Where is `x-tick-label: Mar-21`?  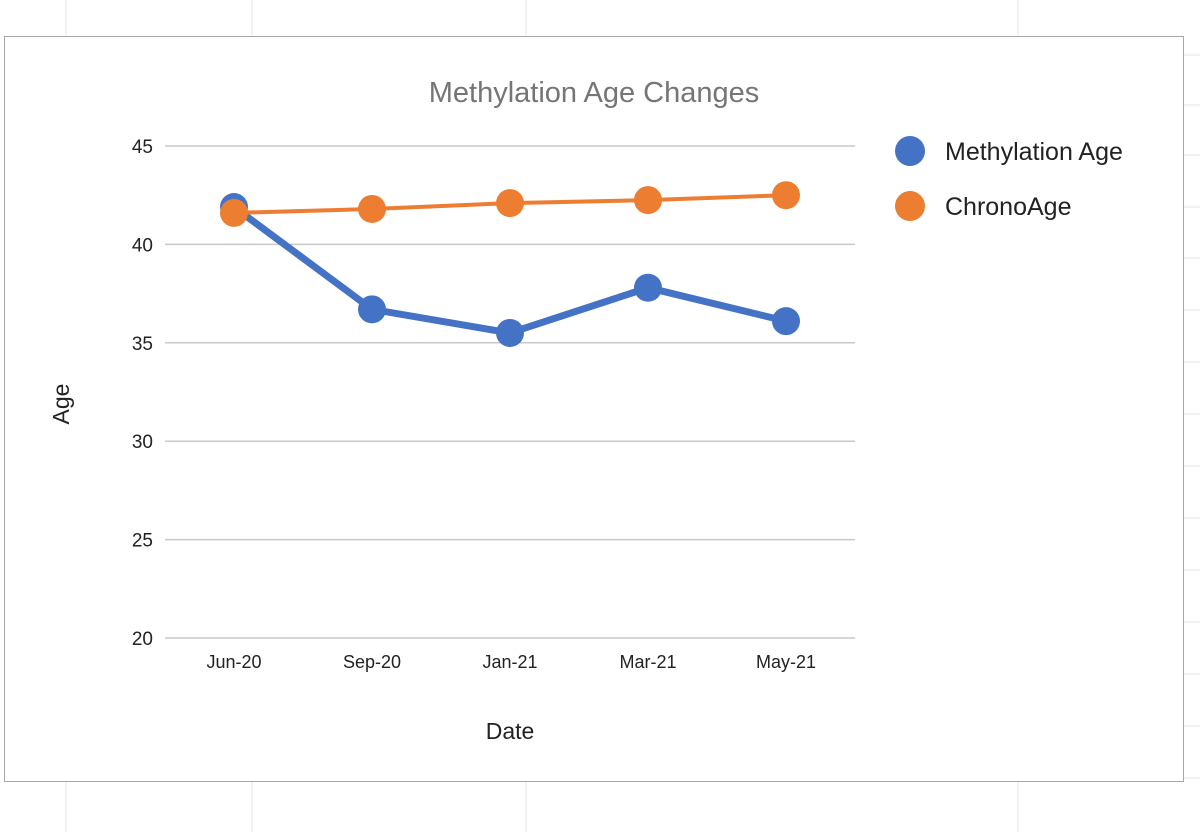 x-tick-label: Mar-21 is located at coordinates (647, 662).